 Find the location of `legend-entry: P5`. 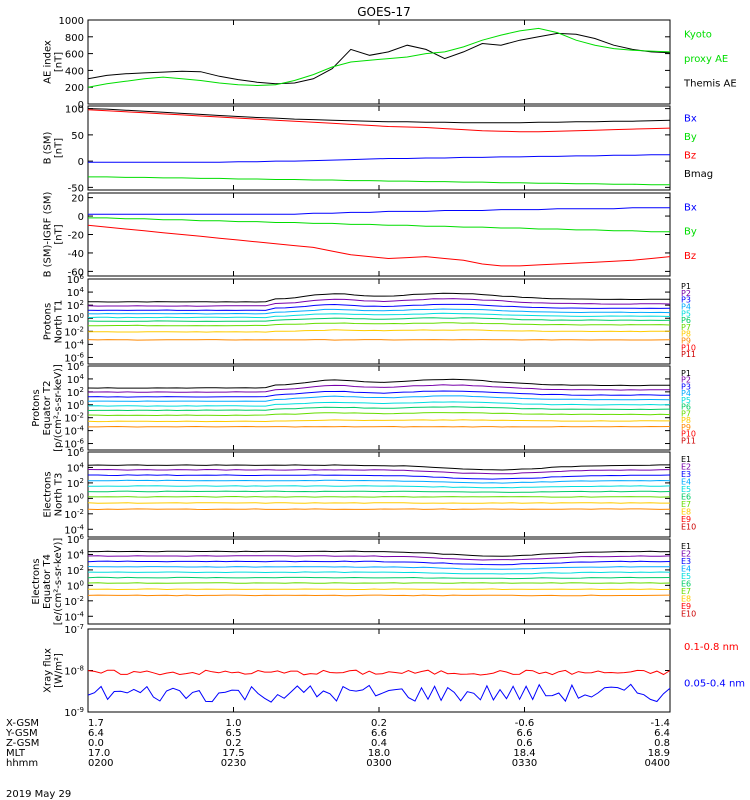

legend-entry: P5 is located at coordinates (686, 400).